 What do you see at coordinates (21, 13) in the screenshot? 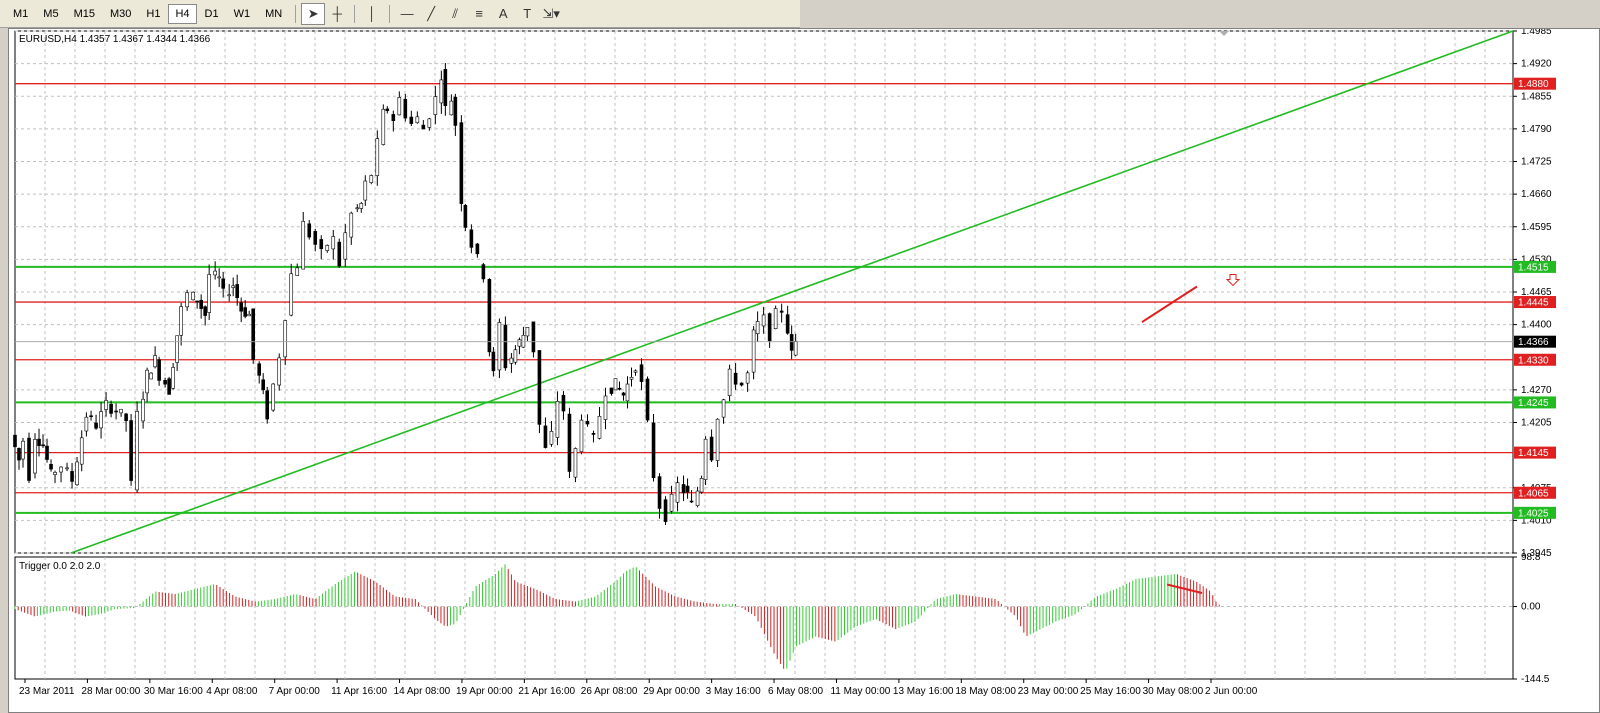
I see `timeframe-m1-button: M1` at bounding box center [21, 13].